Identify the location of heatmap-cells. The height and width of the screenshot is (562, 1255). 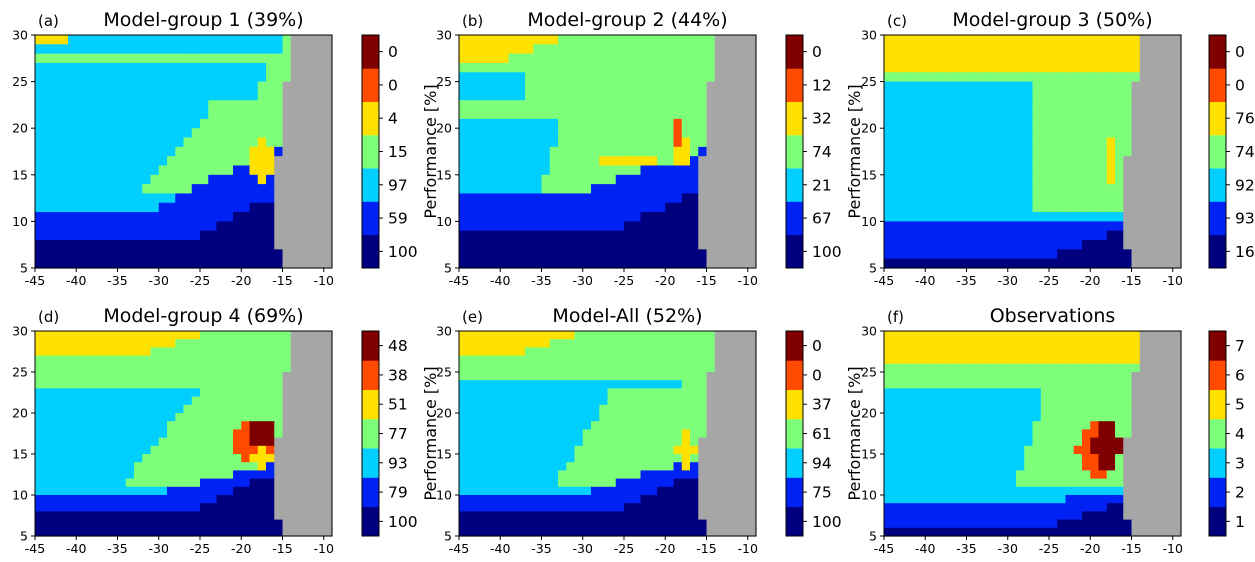
(1033, 434).